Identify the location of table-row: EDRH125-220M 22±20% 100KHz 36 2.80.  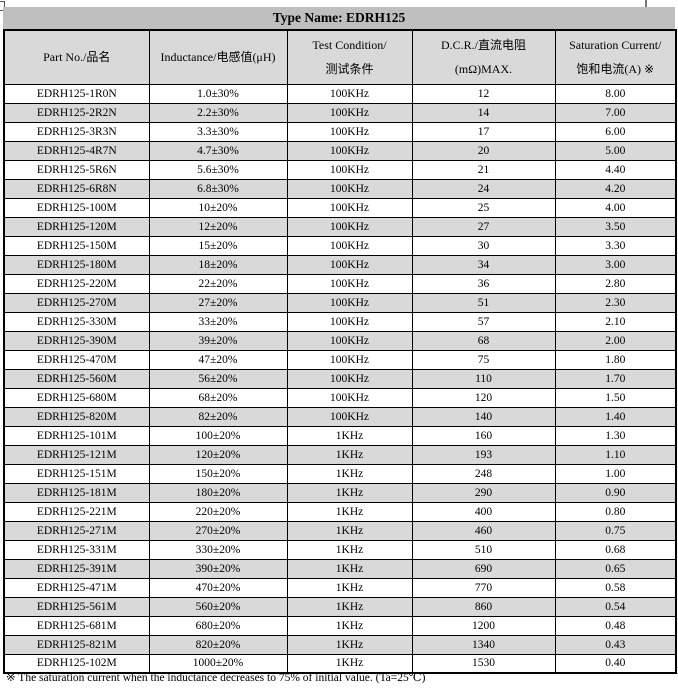
(340, 283).